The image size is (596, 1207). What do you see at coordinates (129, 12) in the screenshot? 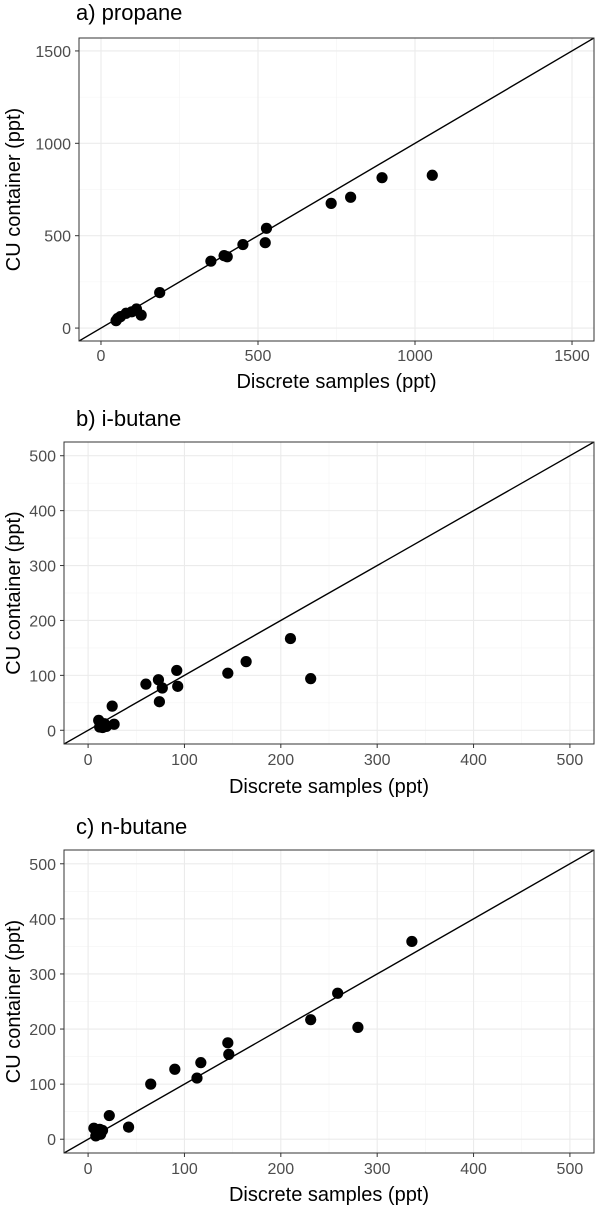
I see `chart-title: a) propane` at bounding box center [129, 12].